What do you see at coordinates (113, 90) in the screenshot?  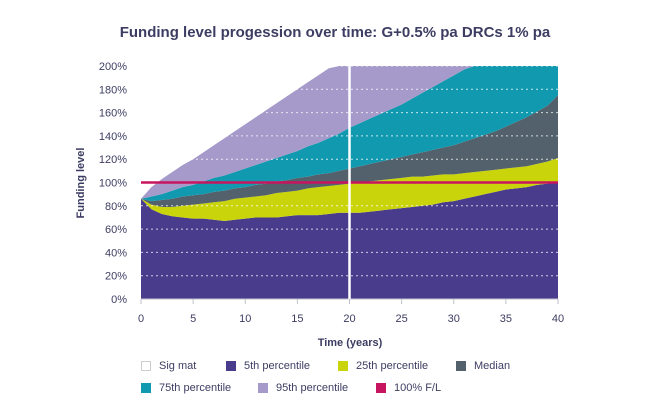 I see `y-tick-label: 180%` at bounding box center [113, 90].